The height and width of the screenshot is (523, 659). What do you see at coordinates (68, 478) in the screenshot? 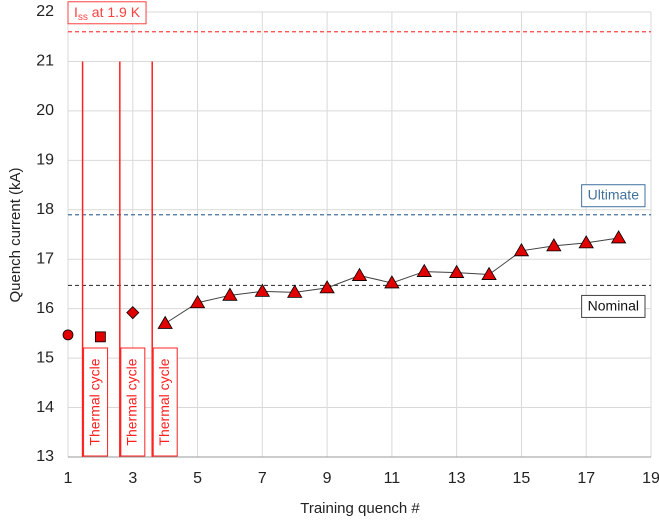
I see `x-tick-label: 1` at bounding box center [68, 478].